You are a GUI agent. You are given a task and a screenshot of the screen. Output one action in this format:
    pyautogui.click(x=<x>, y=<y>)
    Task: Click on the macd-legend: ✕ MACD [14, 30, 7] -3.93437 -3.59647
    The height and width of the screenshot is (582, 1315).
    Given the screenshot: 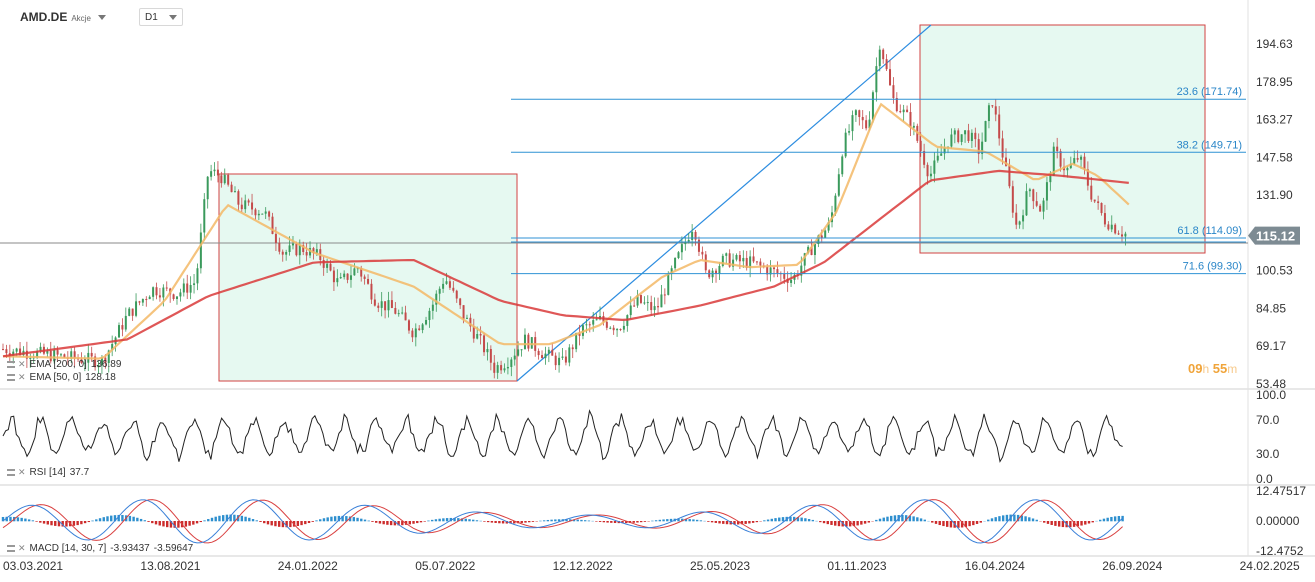 What is the action you would take?
    pyautogui.click(x=100, y=548)
    